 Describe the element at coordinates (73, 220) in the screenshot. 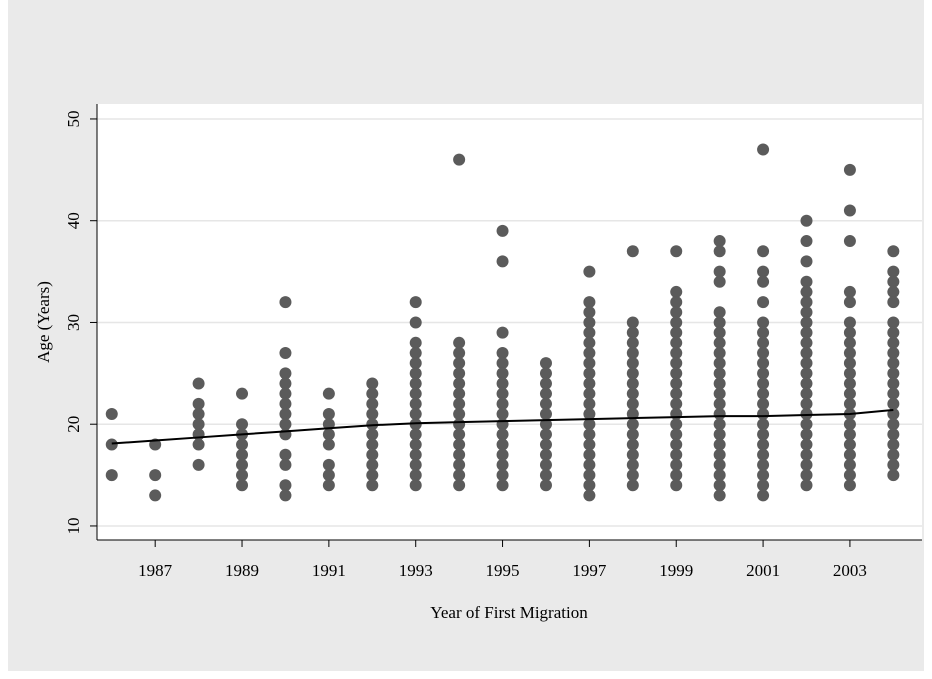

I see `y-tick-label: 40` at that location.